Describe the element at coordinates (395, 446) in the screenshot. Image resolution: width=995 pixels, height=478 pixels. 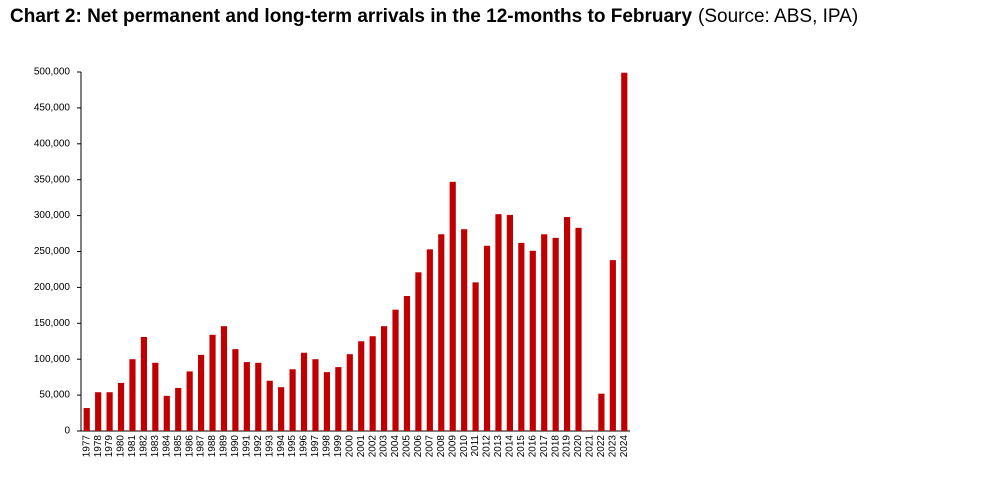
I see `x-tick-label: 2004` at that location.